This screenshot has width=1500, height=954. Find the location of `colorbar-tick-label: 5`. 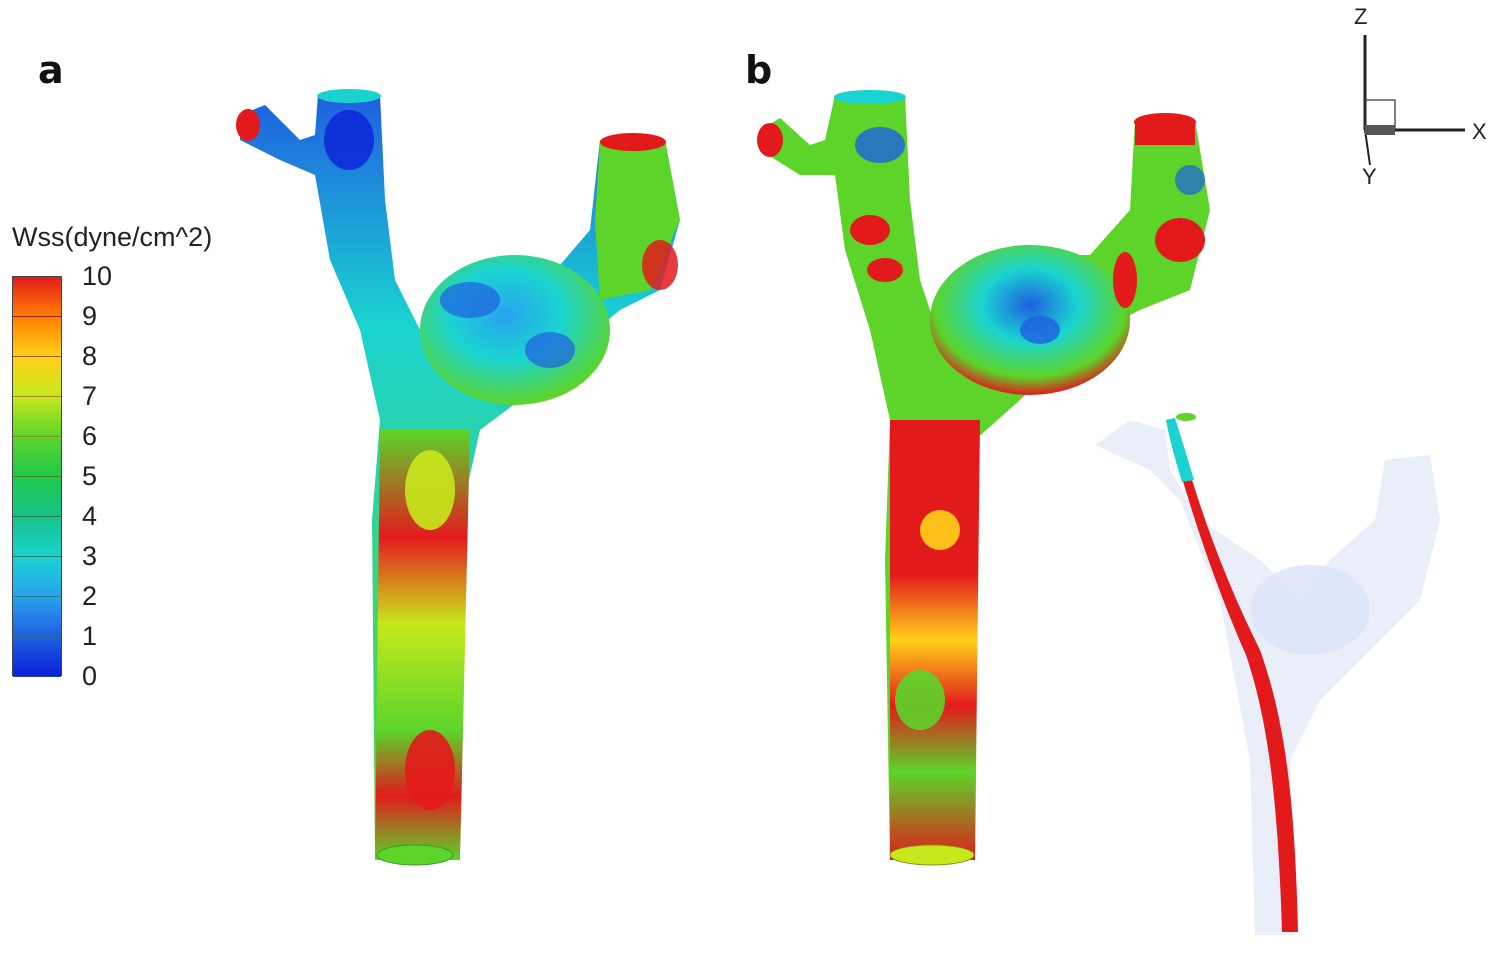

colorbar-tick-label: 5 is located at coordinates (90, 476).